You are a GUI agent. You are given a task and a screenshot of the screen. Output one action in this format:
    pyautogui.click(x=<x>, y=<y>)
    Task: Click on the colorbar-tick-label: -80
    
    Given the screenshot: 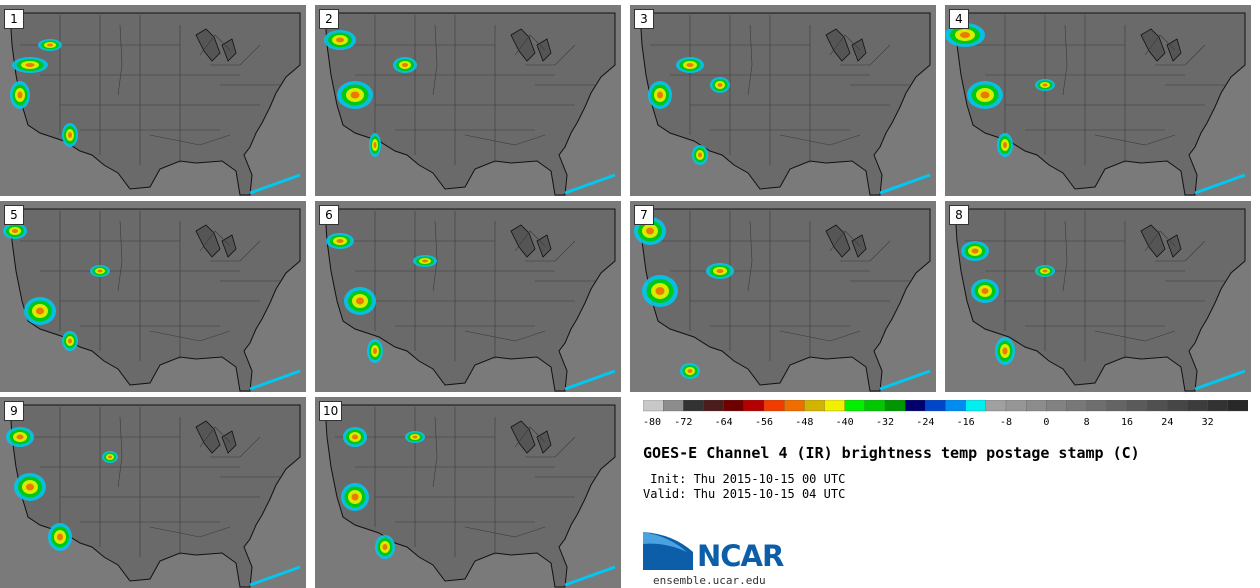 What is the action you would take?
    pyautogui.click(x=652, y=422)
    